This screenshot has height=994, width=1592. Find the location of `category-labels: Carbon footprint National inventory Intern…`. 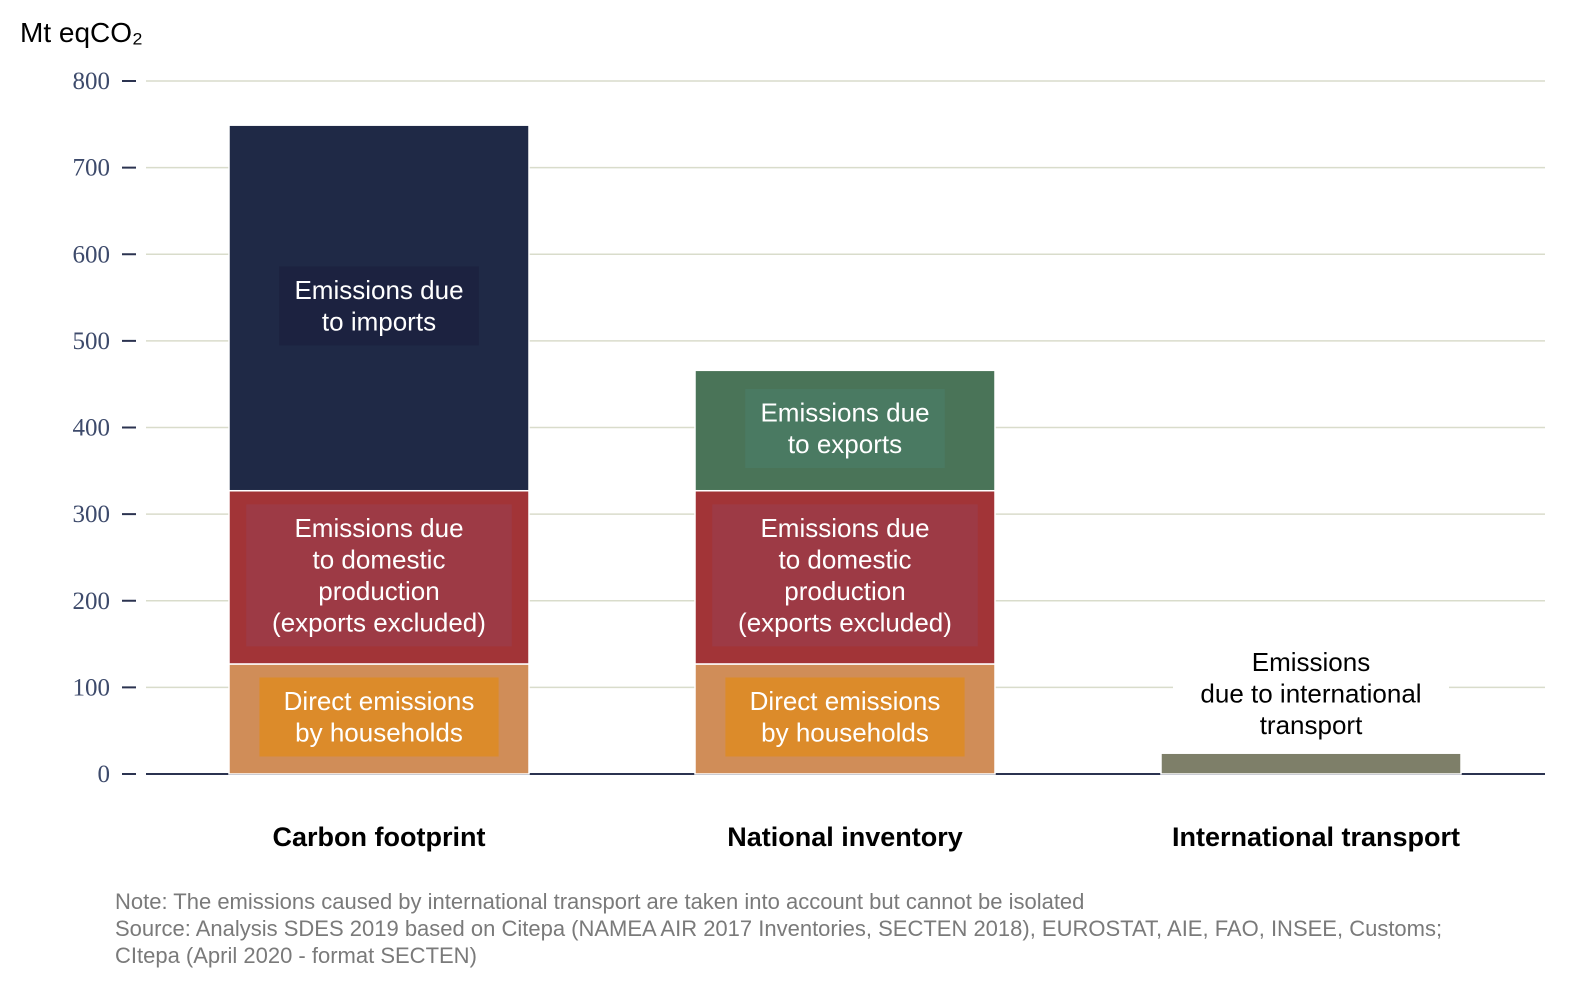

category-labels: Carbon footprint National inventory Intern… is located at coordinates (867, 837).